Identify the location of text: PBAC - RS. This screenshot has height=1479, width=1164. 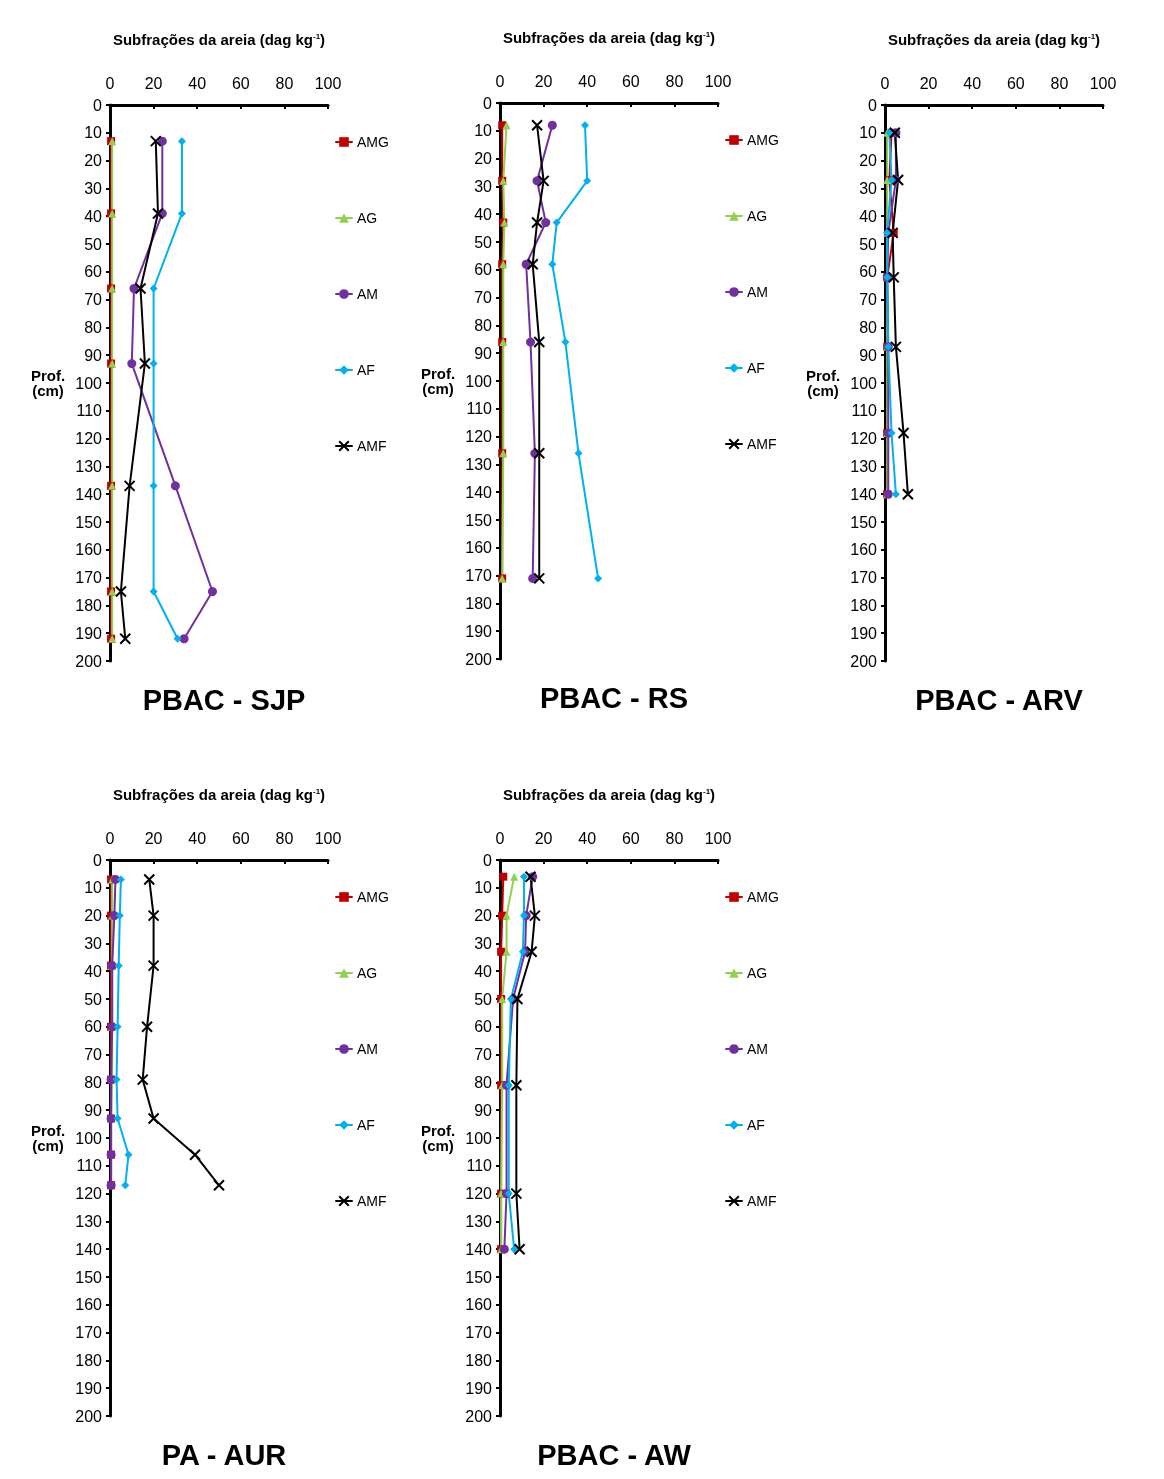
(614, 697).